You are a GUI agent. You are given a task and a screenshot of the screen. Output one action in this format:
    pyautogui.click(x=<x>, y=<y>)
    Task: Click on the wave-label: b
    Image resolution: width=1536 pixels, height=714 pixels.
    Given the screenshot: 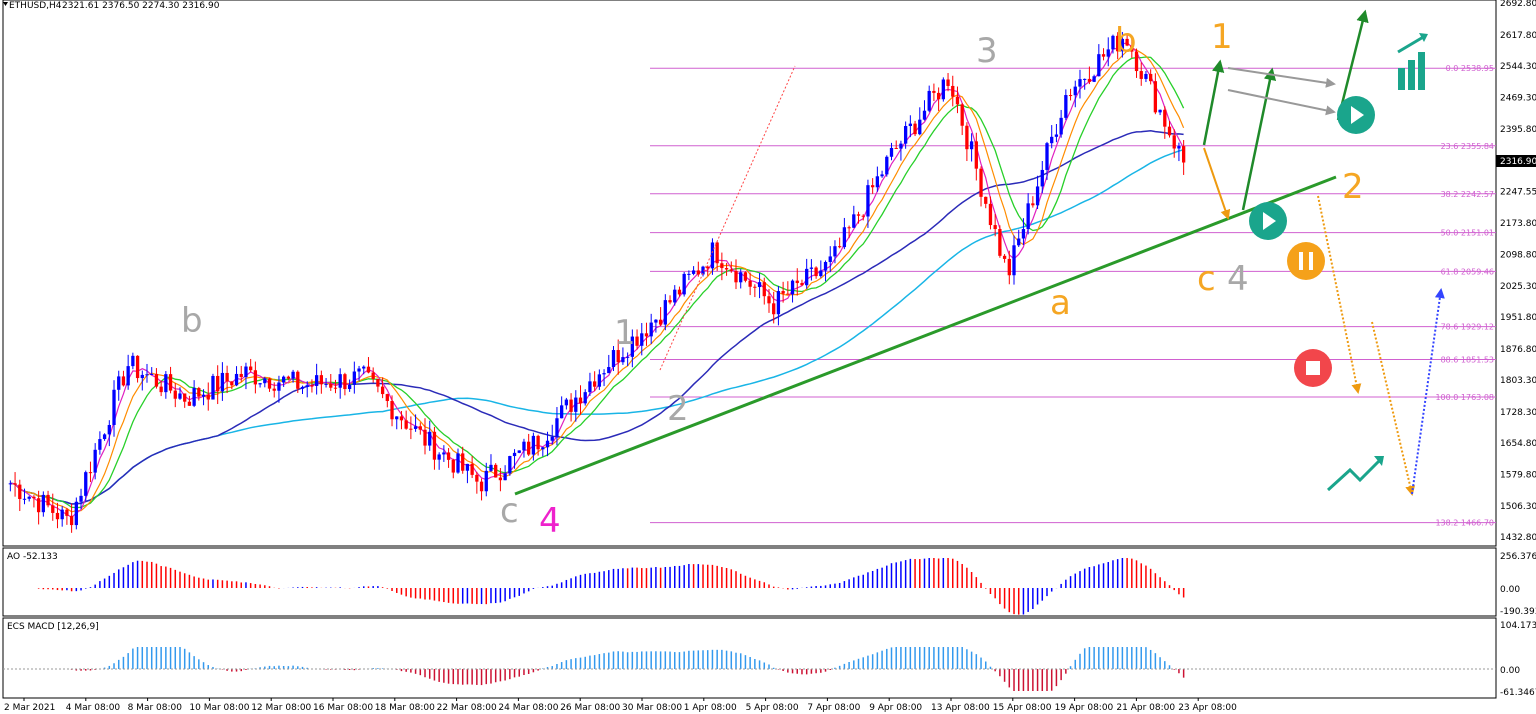 What is the action you would take?
    pyautogui.click(x=1126, y=41)
    